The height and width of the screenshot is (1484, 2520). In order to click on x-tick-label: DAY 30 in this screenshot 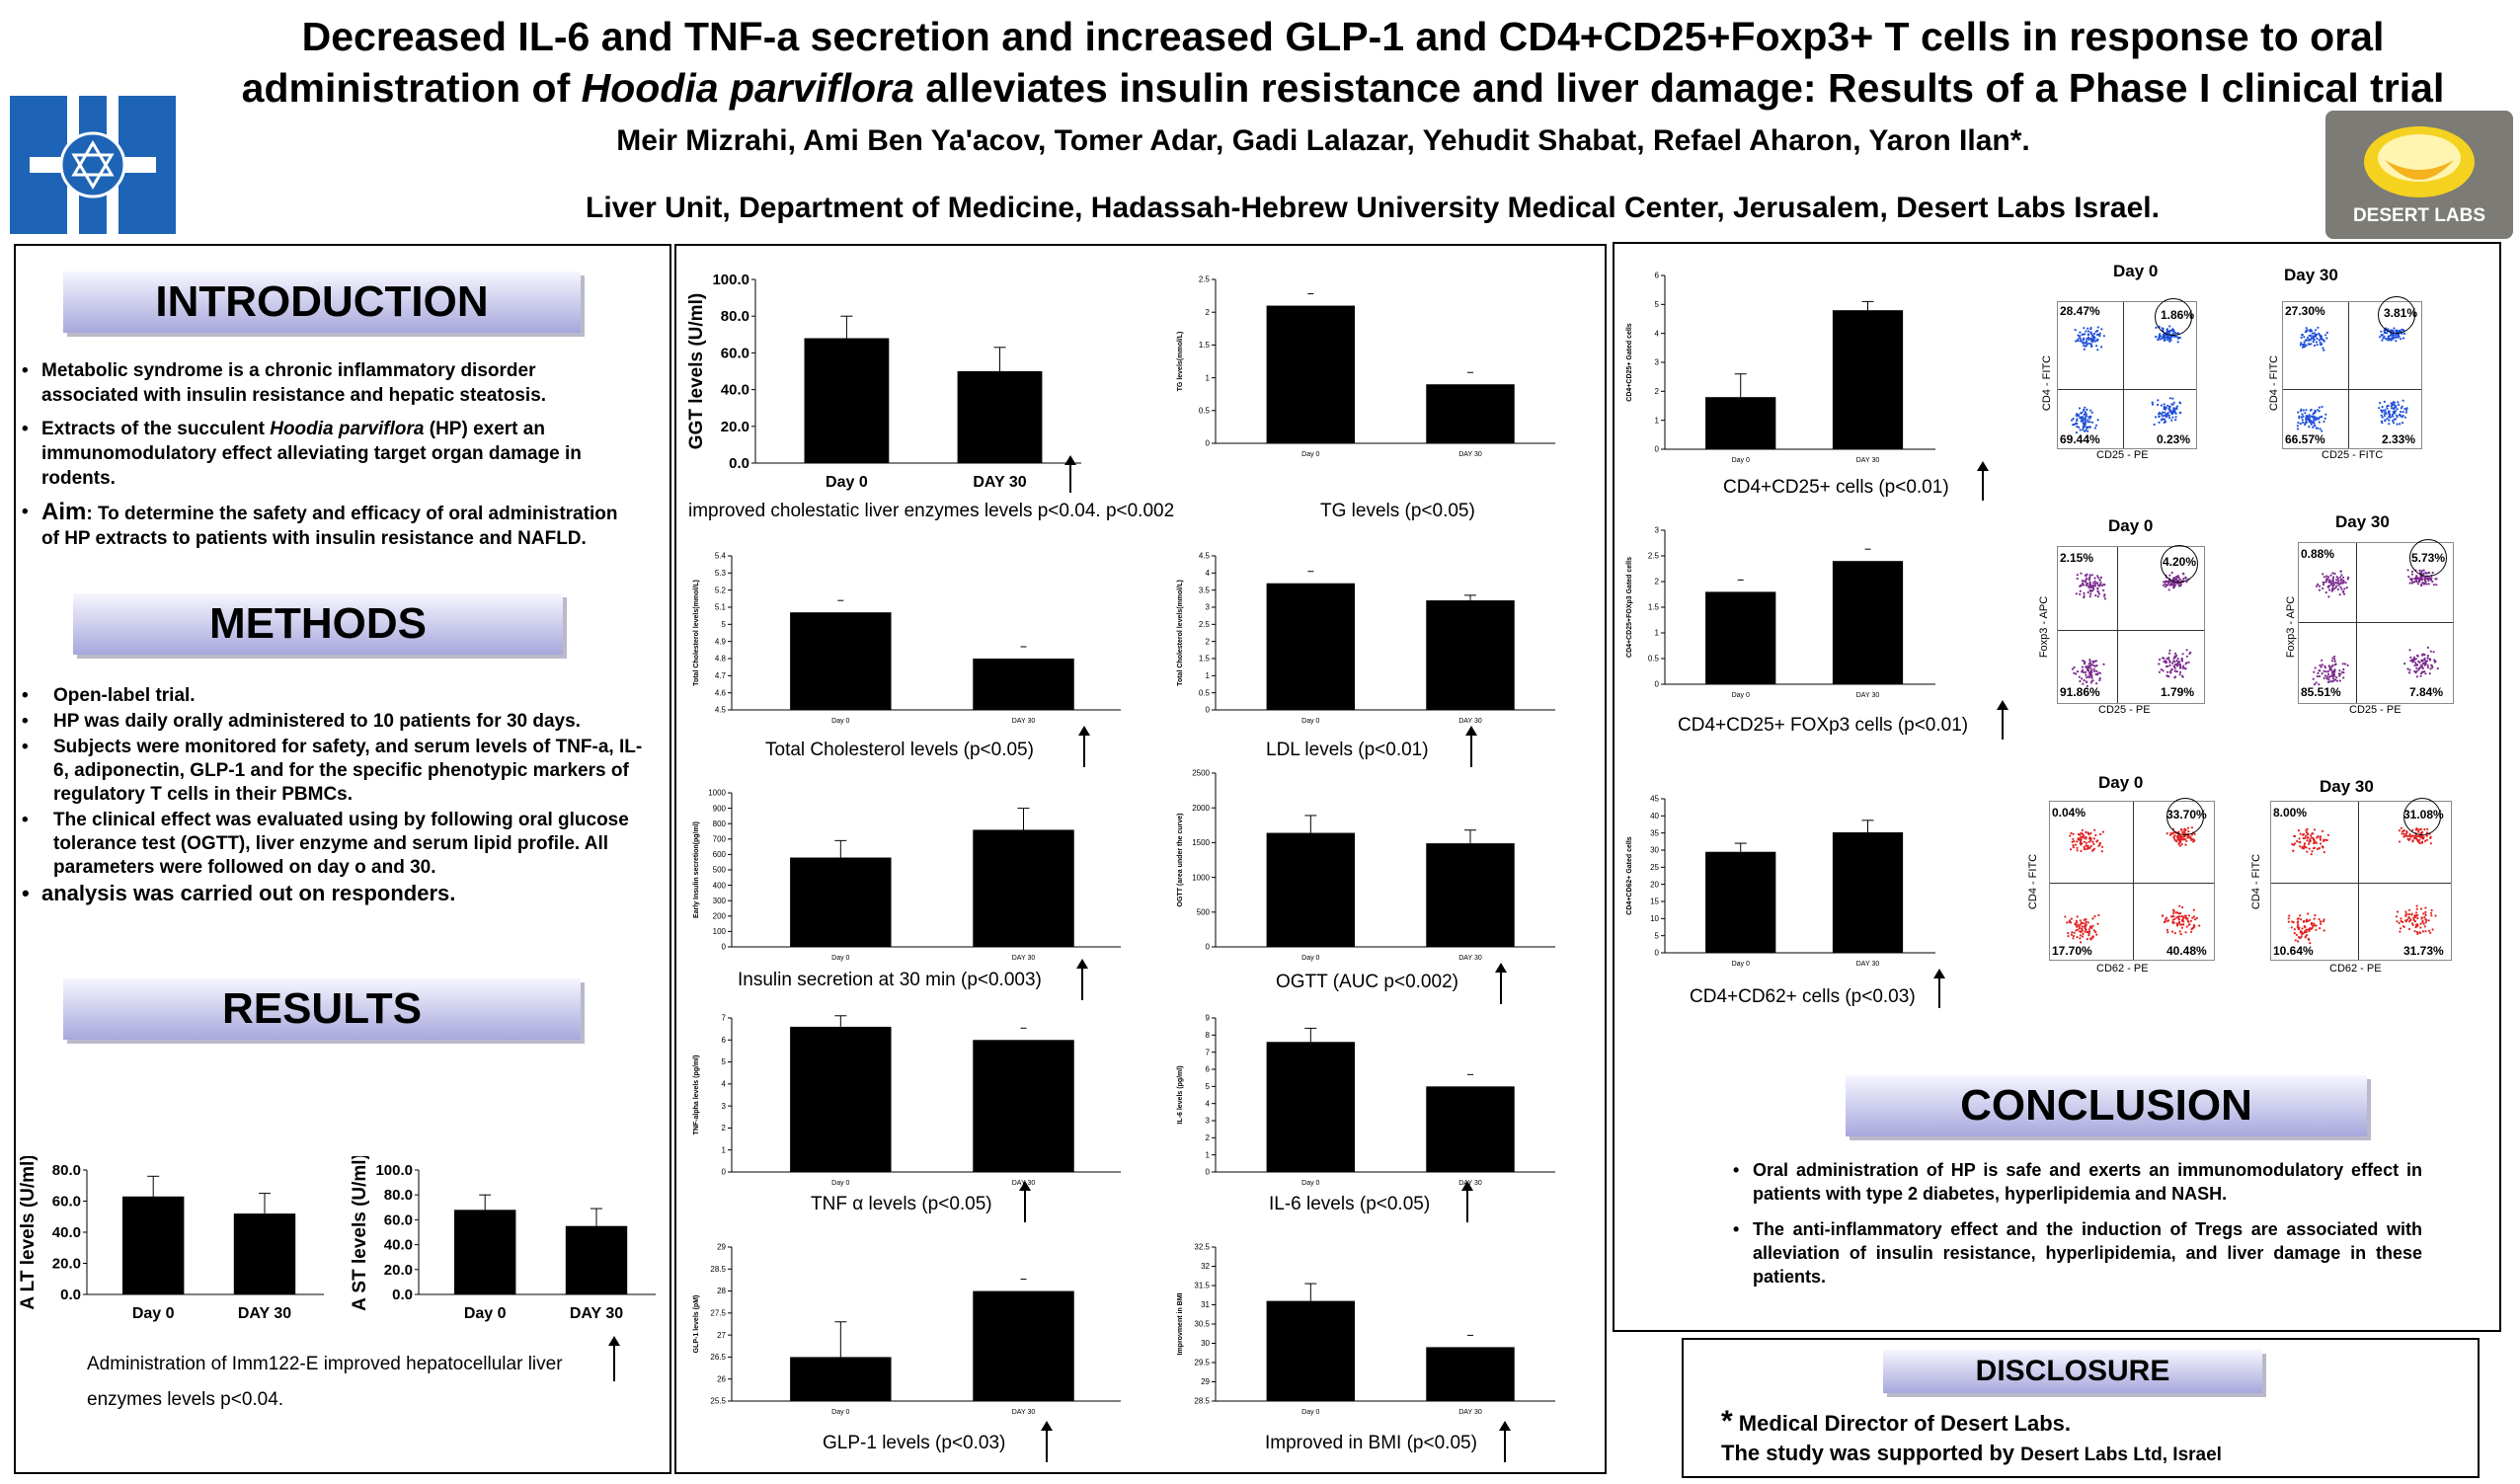, I will do `click(1470, 959)`.